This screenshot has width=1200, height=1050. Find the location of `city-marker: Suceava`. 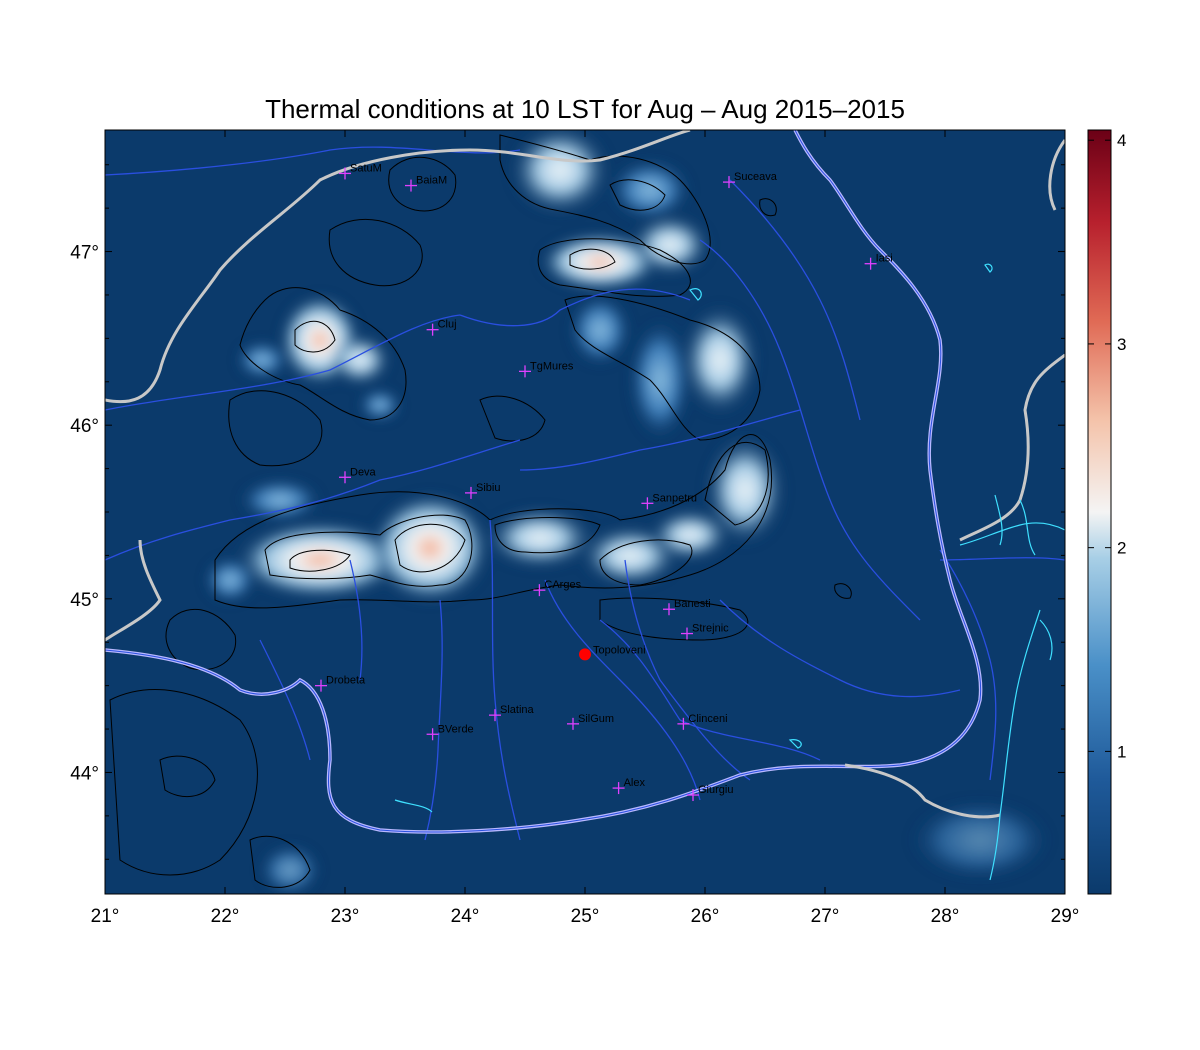

city-marker: Suceava is located at coordinates (750, 180).